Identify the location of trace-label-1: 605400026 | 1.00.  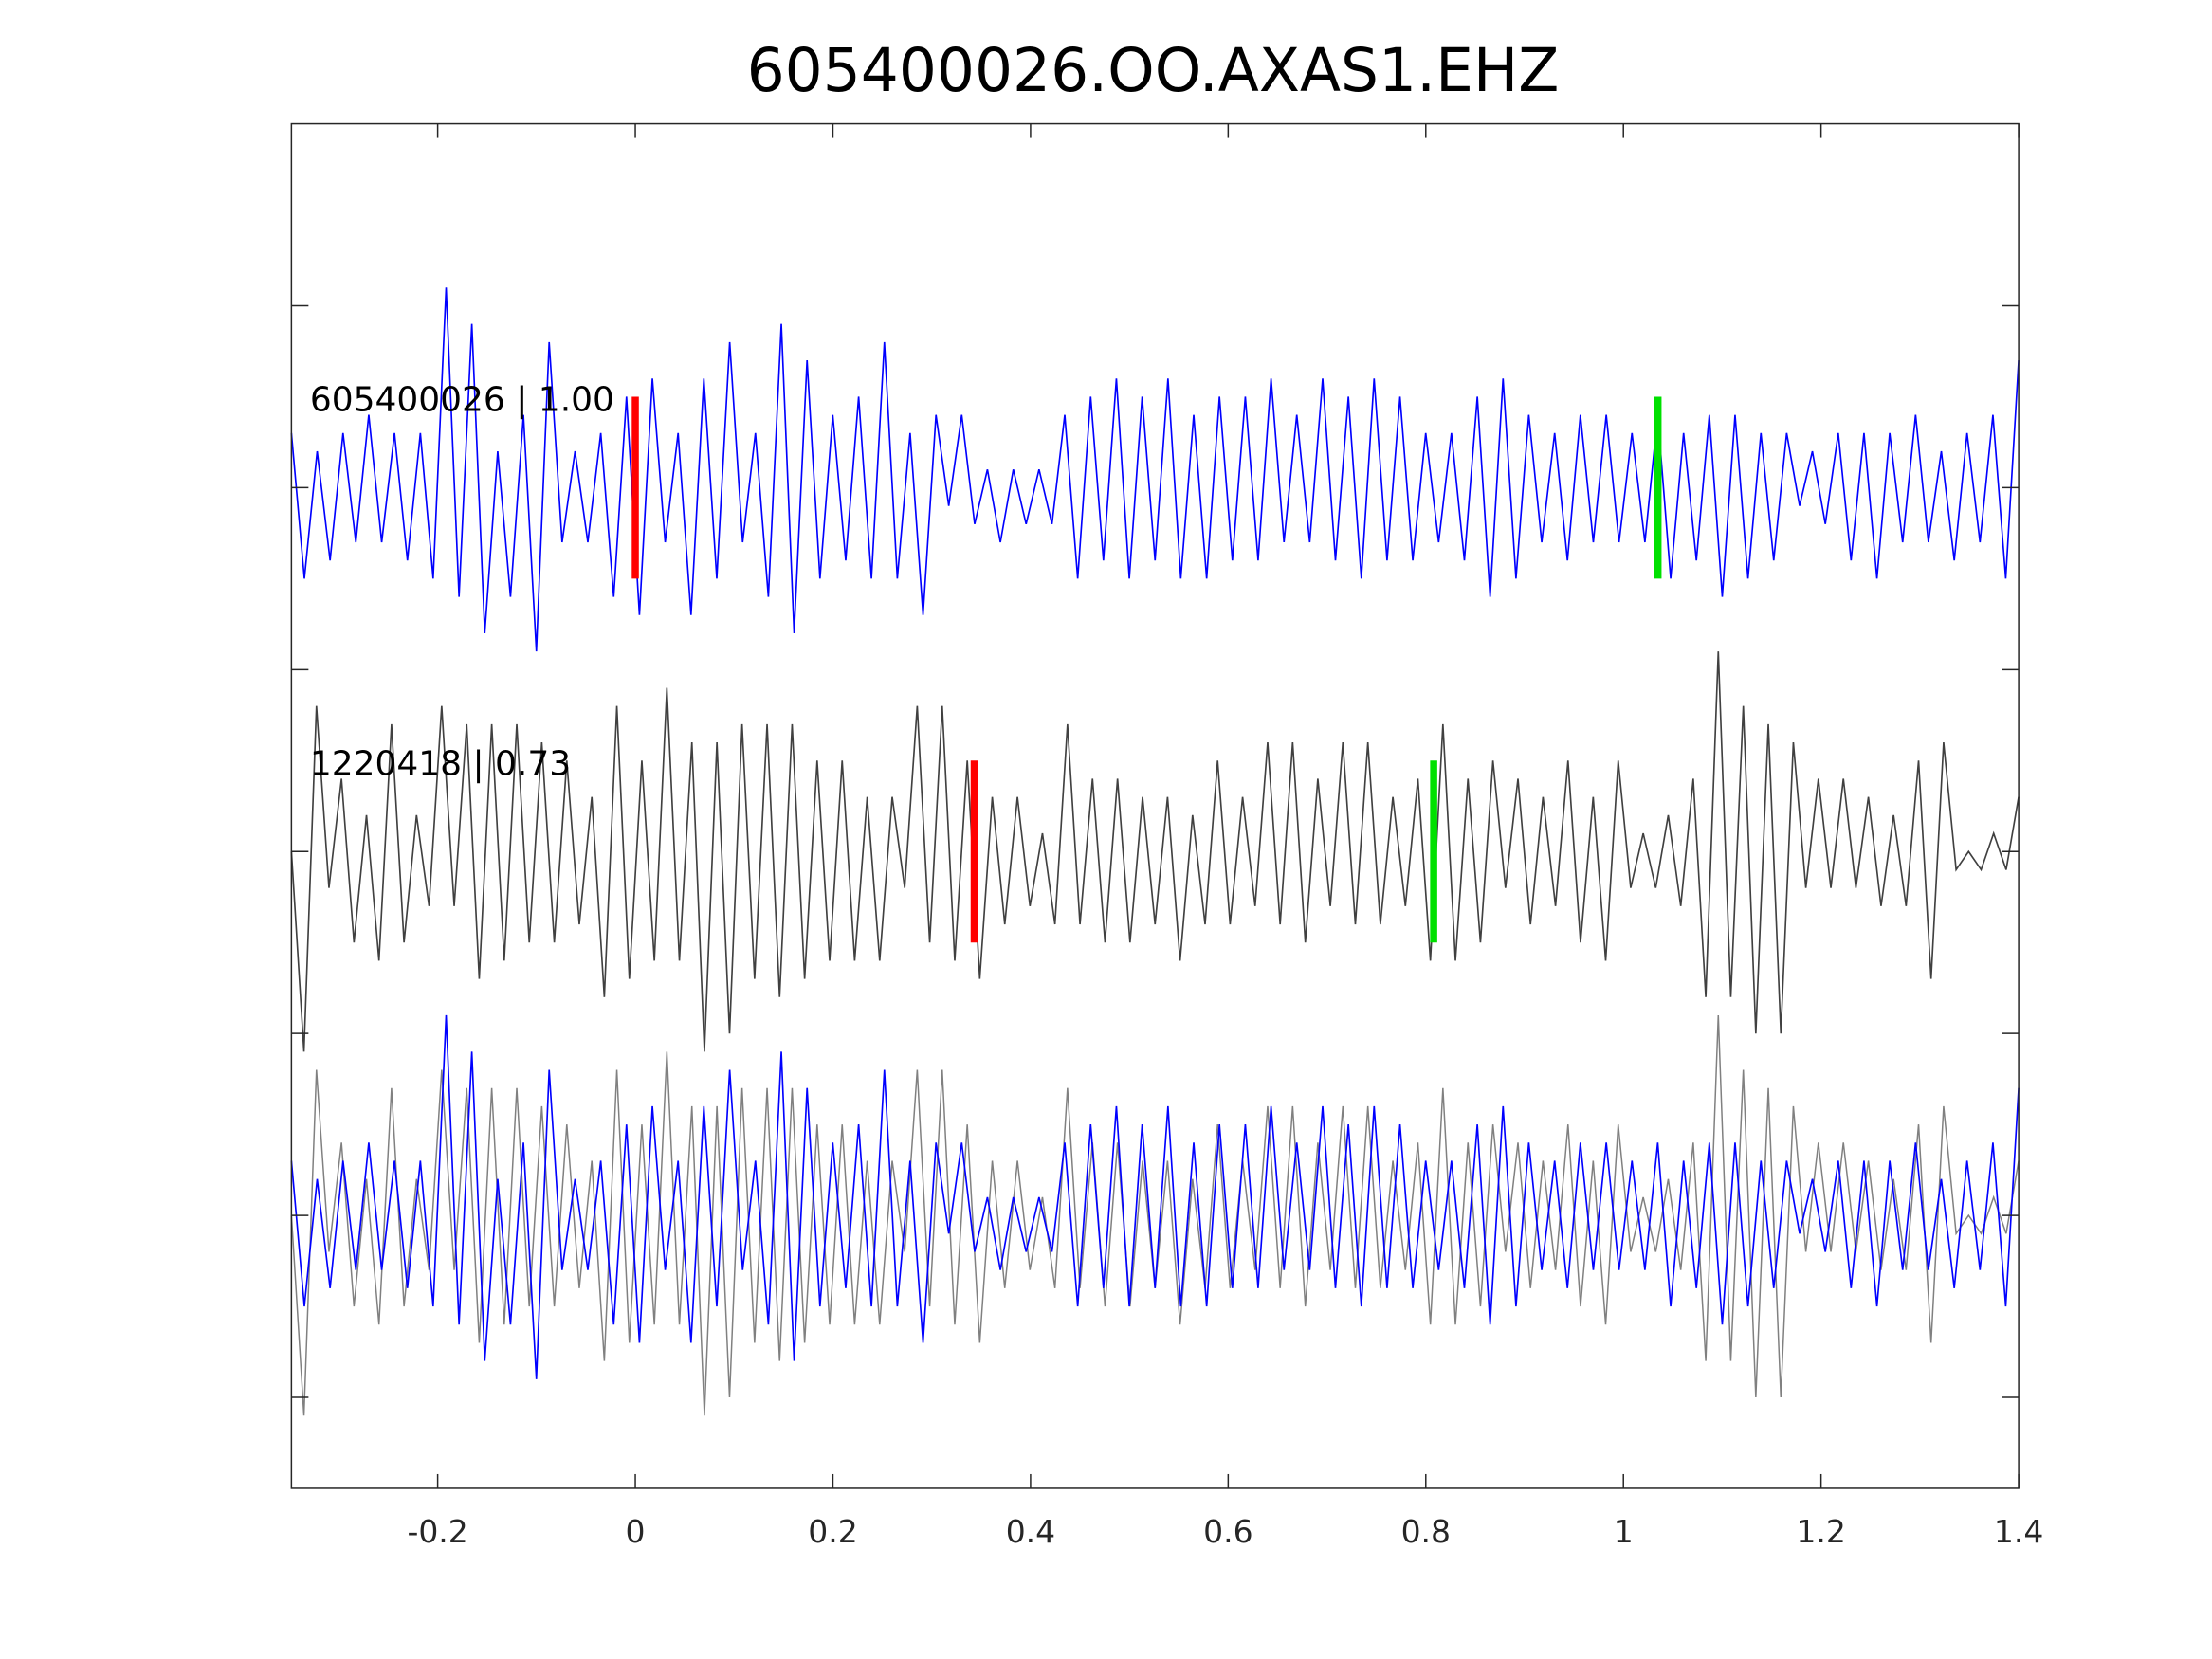
(462, 399).